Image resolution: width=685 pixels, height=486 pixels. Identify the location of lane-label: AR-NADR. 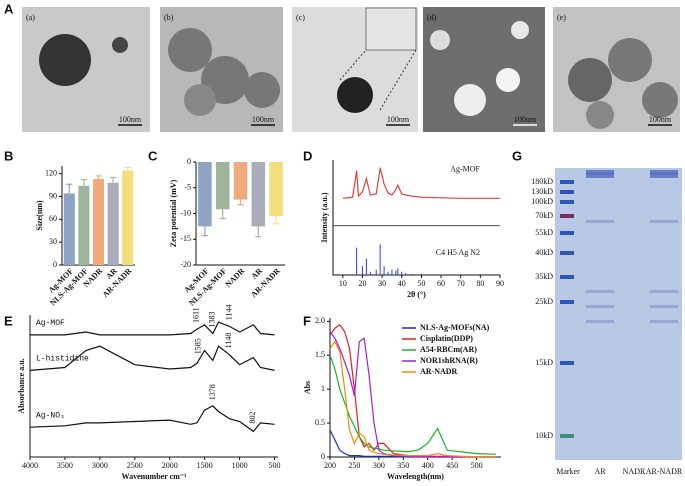
(664, 471).